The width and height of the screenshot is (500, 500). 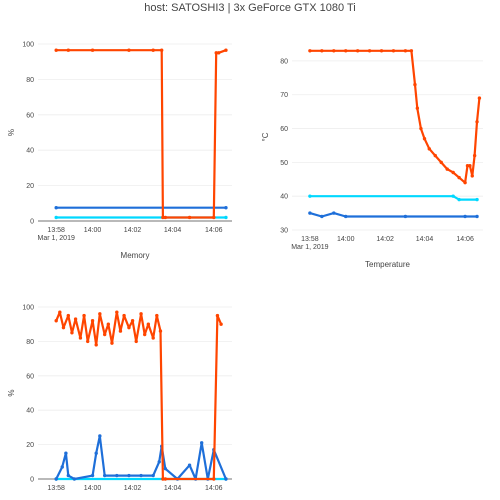 What do you see at coordinates (387, 264) in the screenshot?
I see `x-axis-title: Temperature` at bounding box center [387, 264].